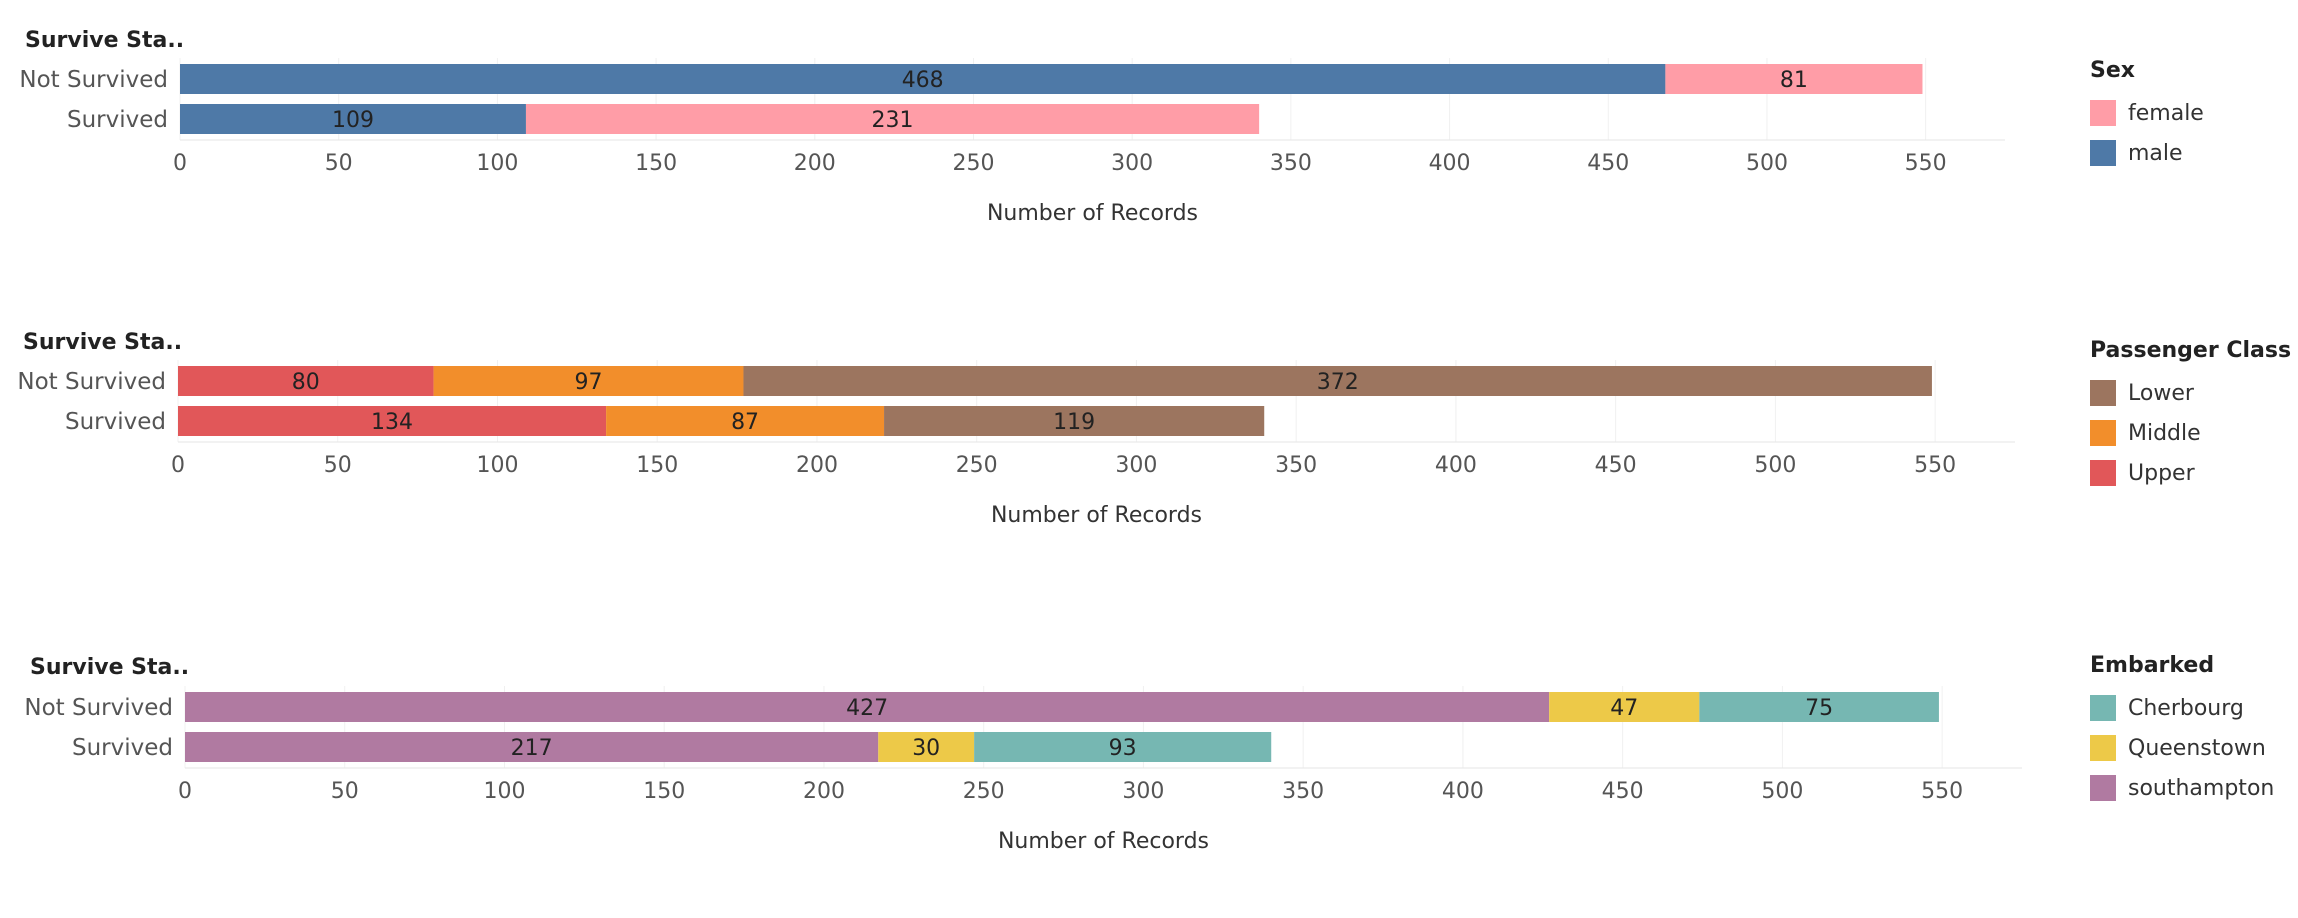 The image size is (2298, 918). Describe the element at coordinates (1296, 465) in the screenshot. I see `tick-label: 350` at that location.